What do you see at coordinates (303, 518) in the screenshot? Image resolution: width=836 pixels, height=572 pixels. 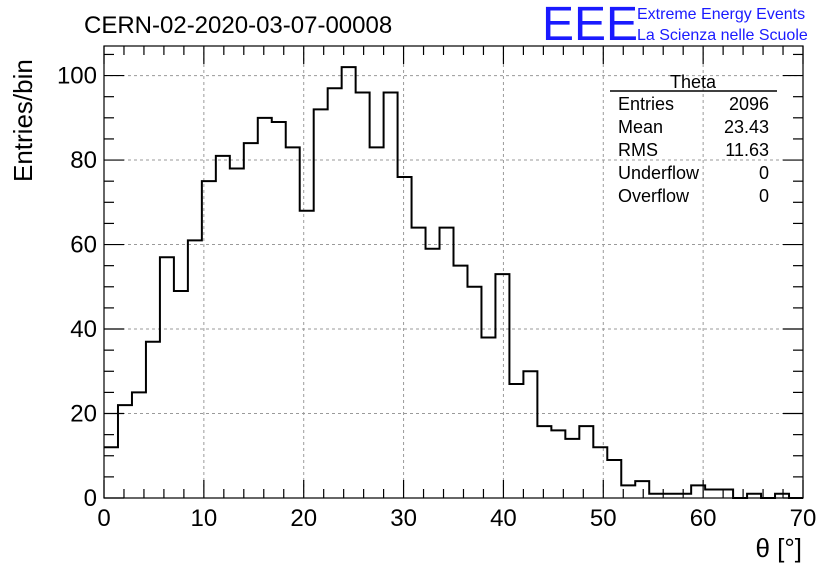 I see `x-tick-label: 20` at bounding box center [303, 518].